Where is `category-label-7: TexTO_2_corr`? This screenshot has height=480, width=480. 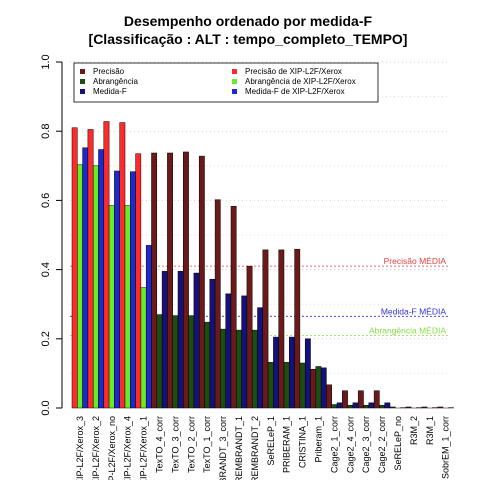 category-label-7: TexTO_2_corr is located at coordinates (191, 444).